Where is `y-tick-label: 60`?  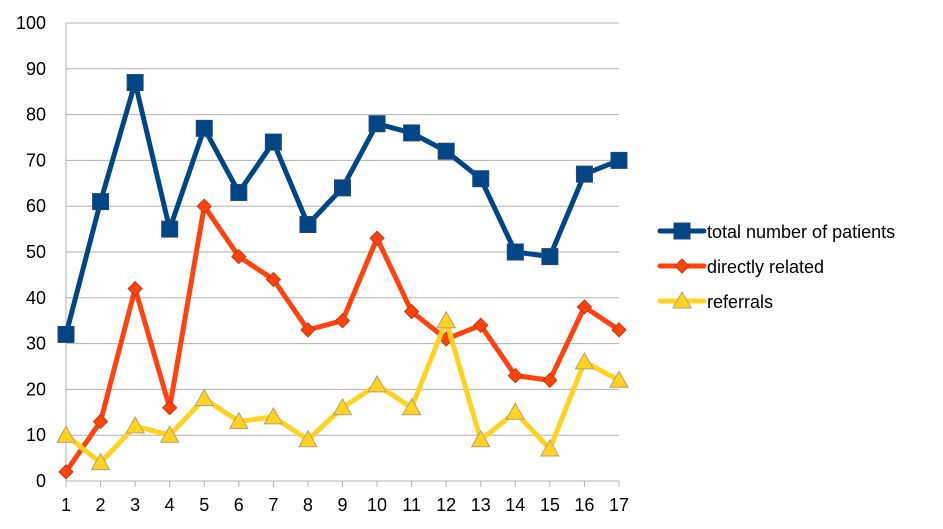
y-tick-label: 60 is located at coordinates (36, 206).